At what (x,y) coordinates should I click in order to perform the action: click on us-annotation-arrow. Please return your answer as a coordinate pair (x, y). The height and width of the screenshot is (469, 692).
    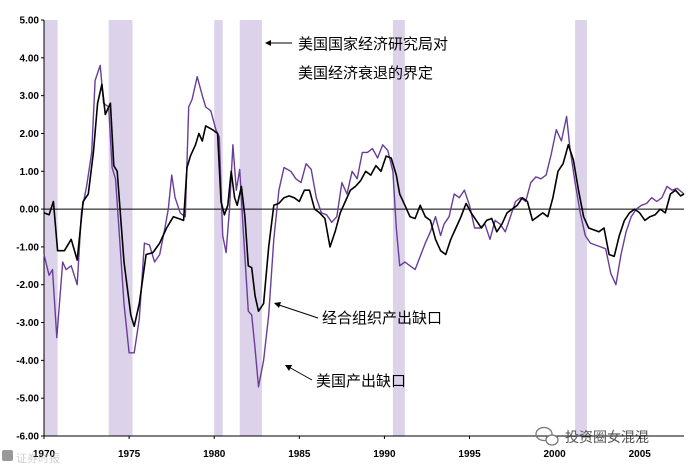
    Looking at the image, I should click on (299, 373).